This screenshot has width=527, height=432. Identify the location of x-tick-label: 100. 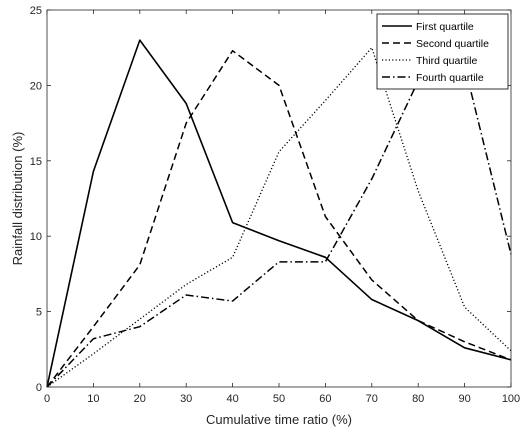
(511, 399).